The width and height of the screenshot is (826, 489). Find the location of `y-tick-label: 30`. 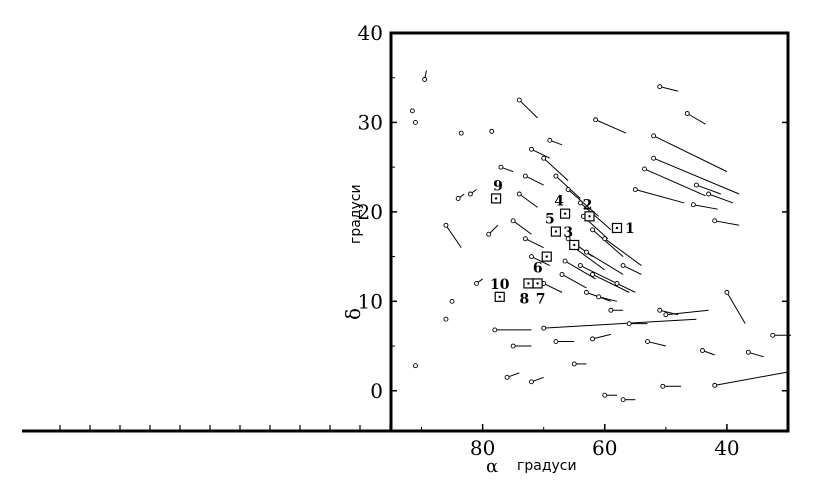

y-tick-label: 30 is located at coordinates (370, 122).